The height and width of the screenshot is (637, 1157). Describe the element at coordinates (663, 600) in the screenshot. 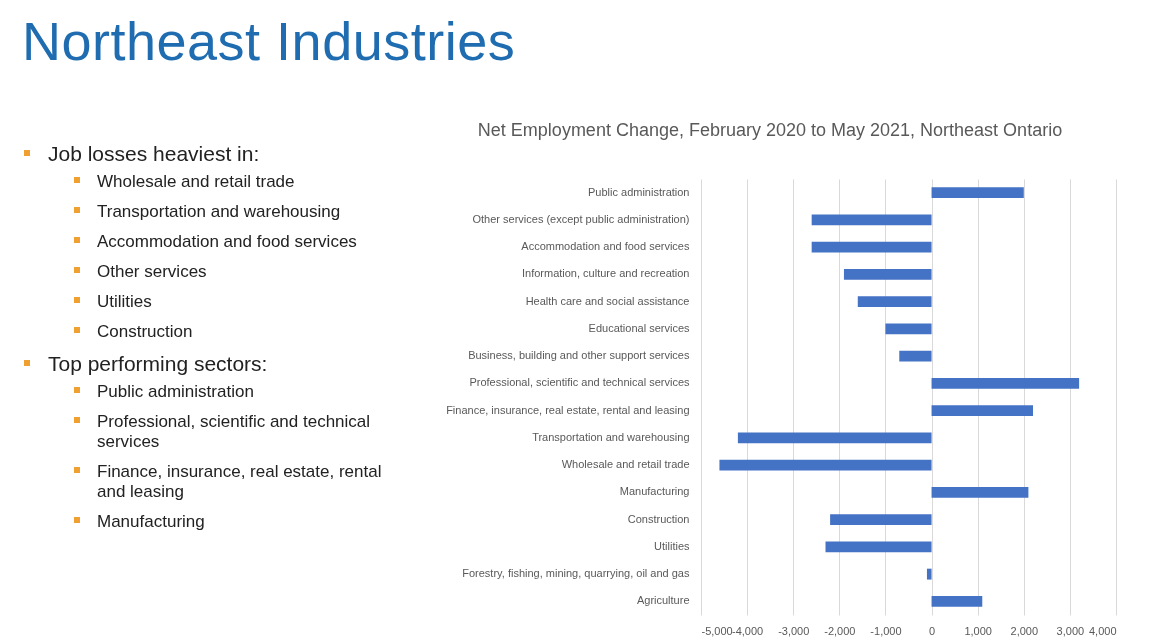

I see `y-tick-label: Agriculture` at that location.